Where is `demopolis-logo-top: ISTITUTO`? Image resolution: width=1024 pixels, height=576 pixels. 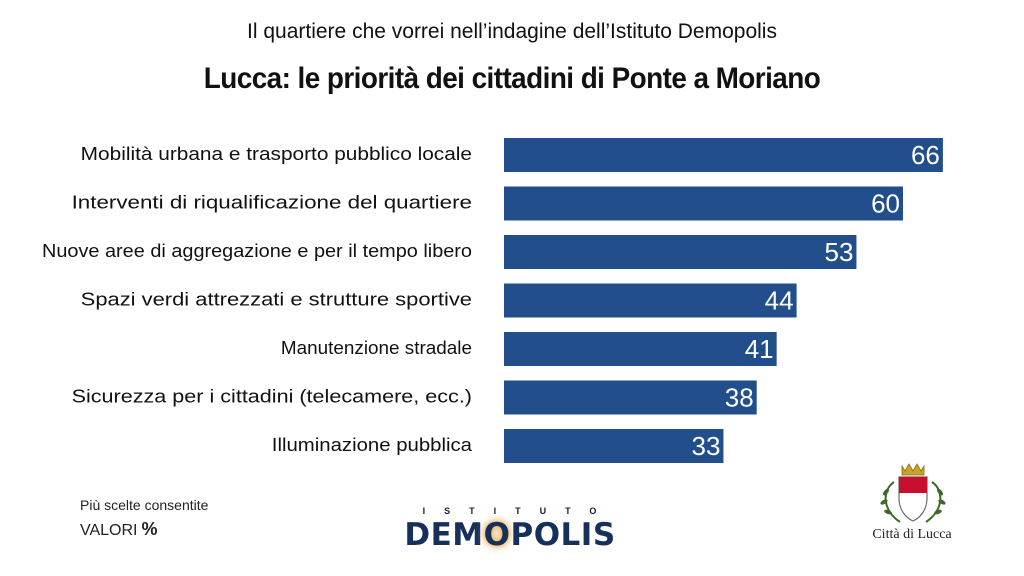 demopolis-logo-top: ISTITUTO is located at coordinates (519, 511).